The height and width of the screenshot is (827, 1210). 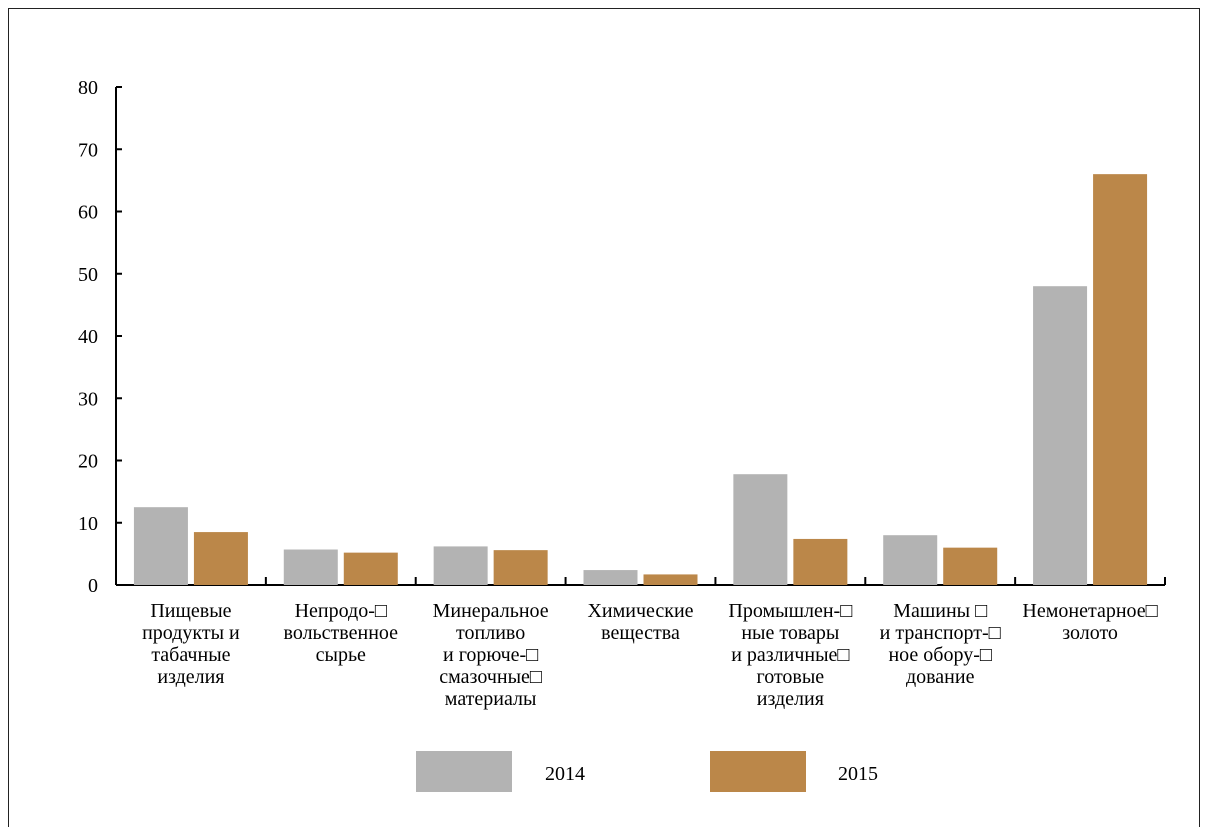 What do you see at coordinates (88, 524) in the screenshot?
I see `y-tick-label: 10` at bounding box center [88, 524].